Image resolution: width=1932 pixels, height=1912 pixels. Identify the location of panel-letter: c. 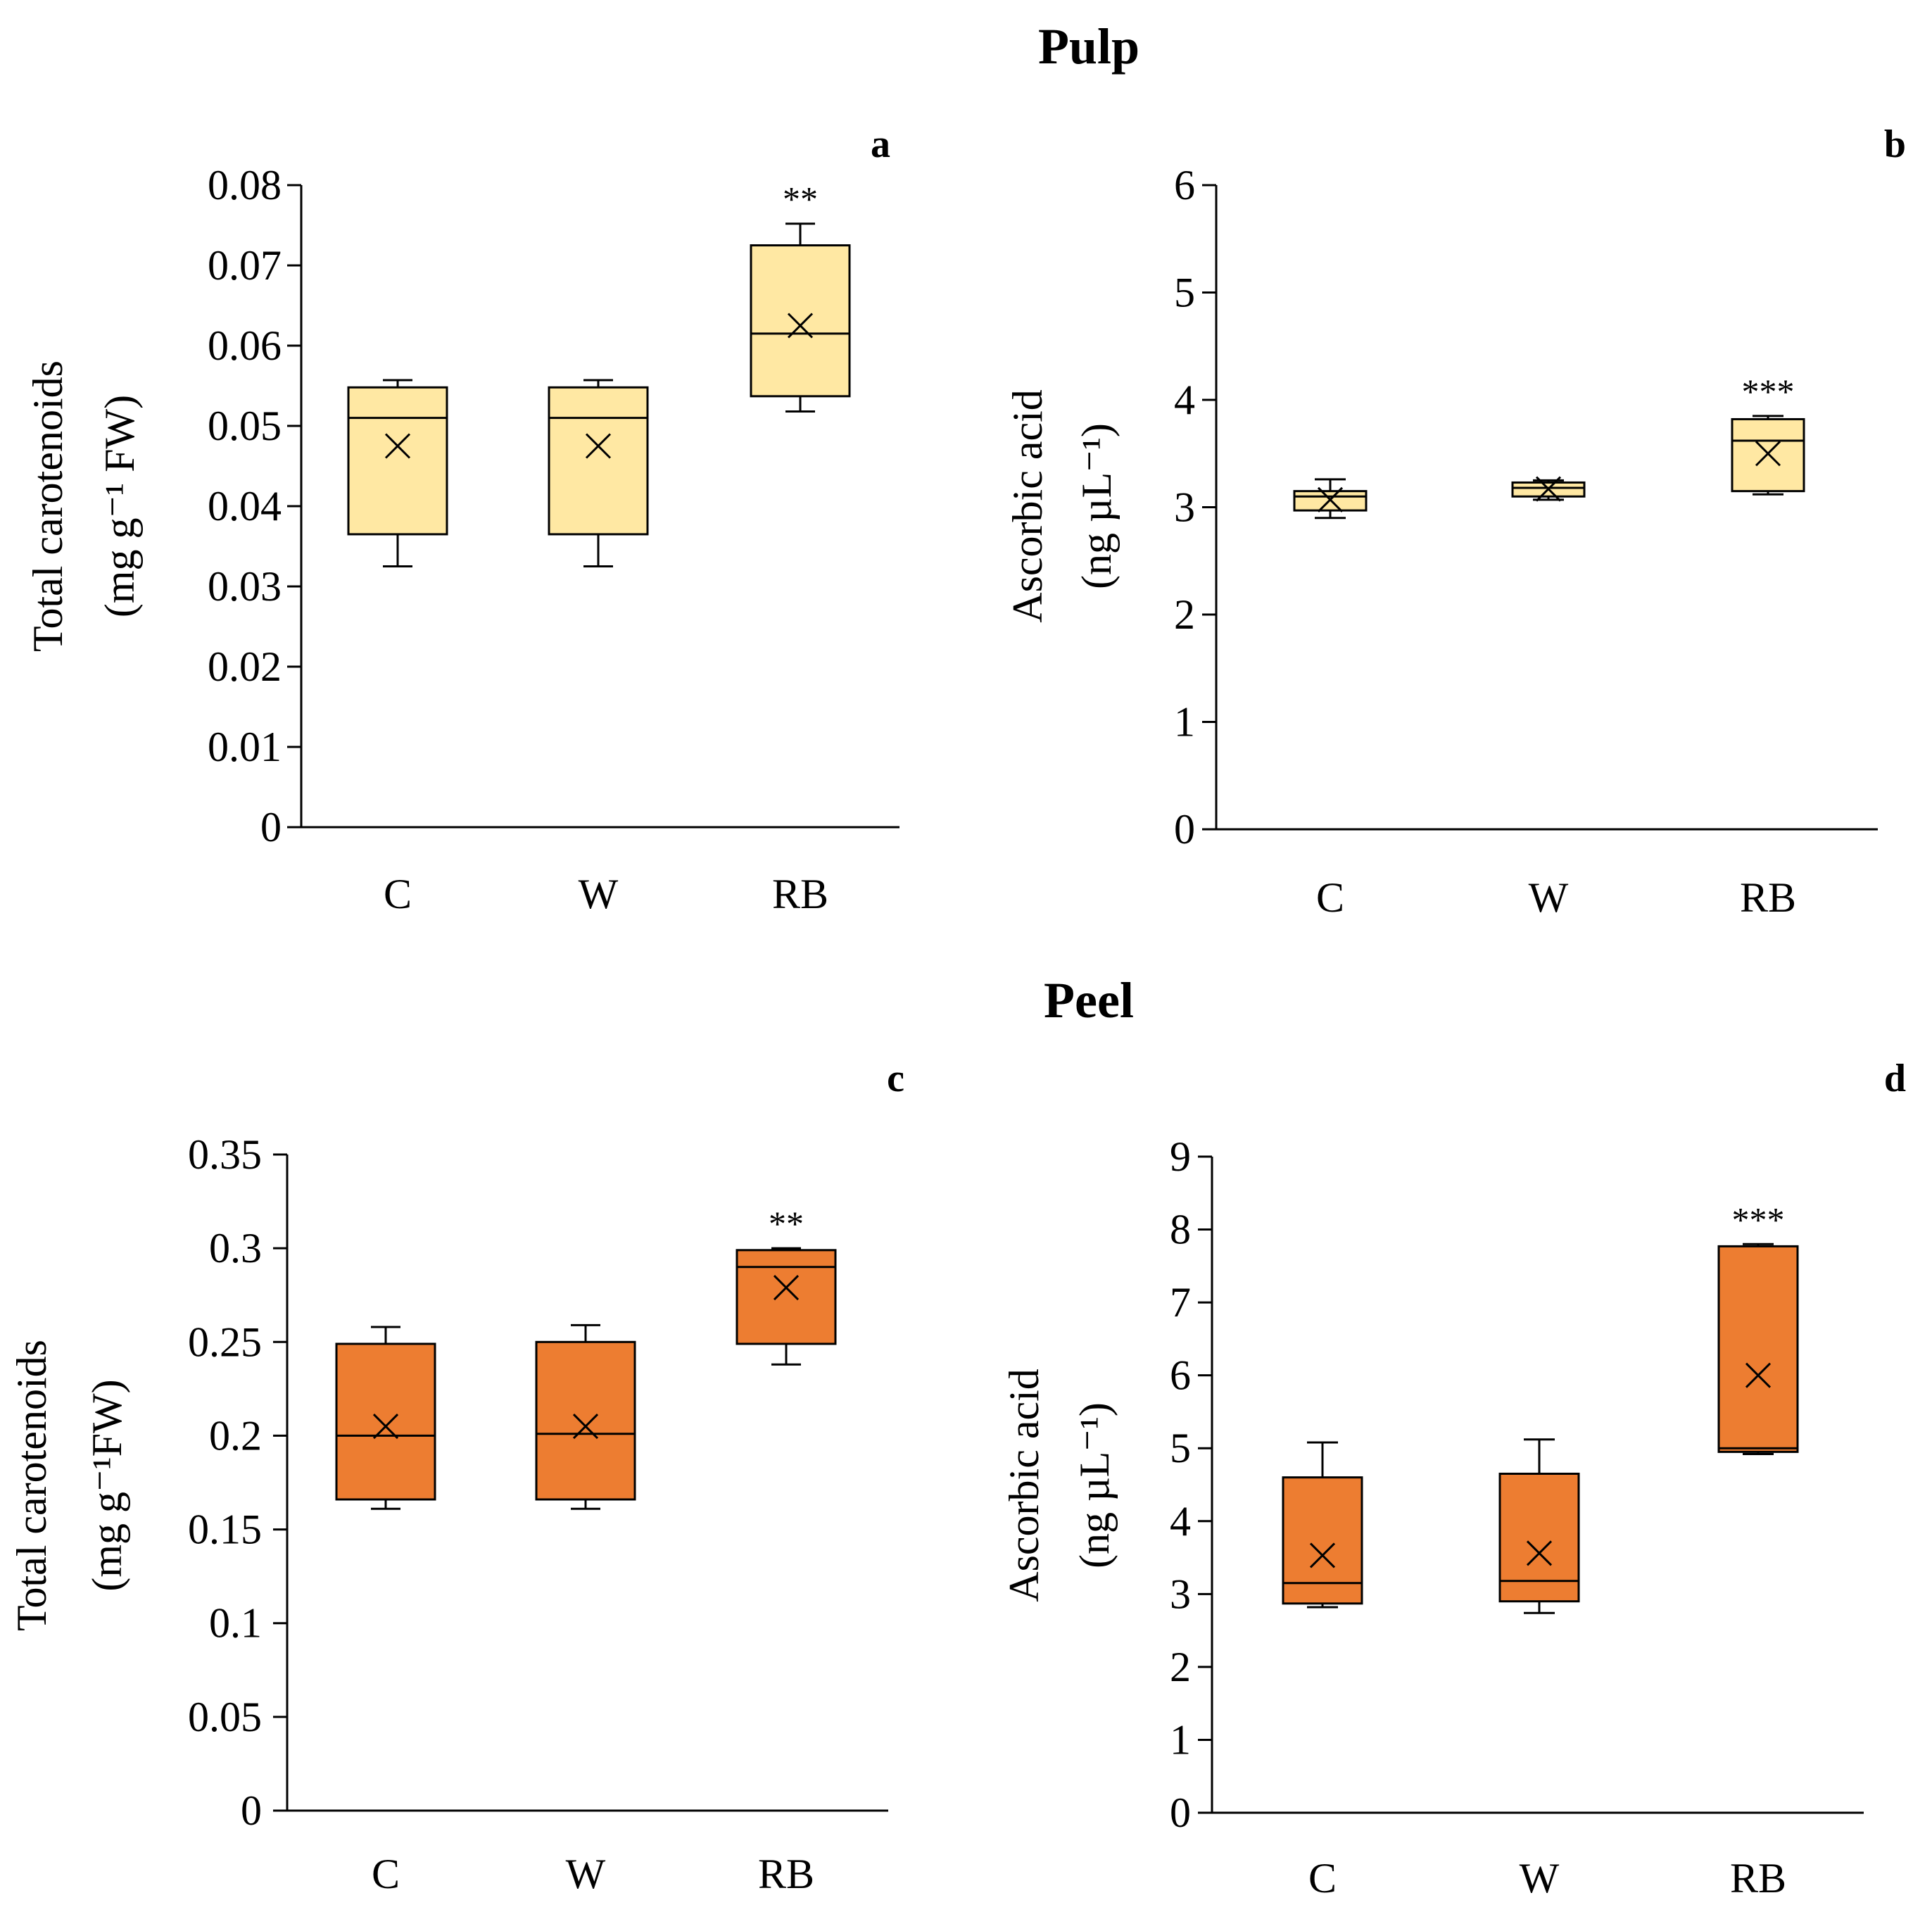
(895, 1078).